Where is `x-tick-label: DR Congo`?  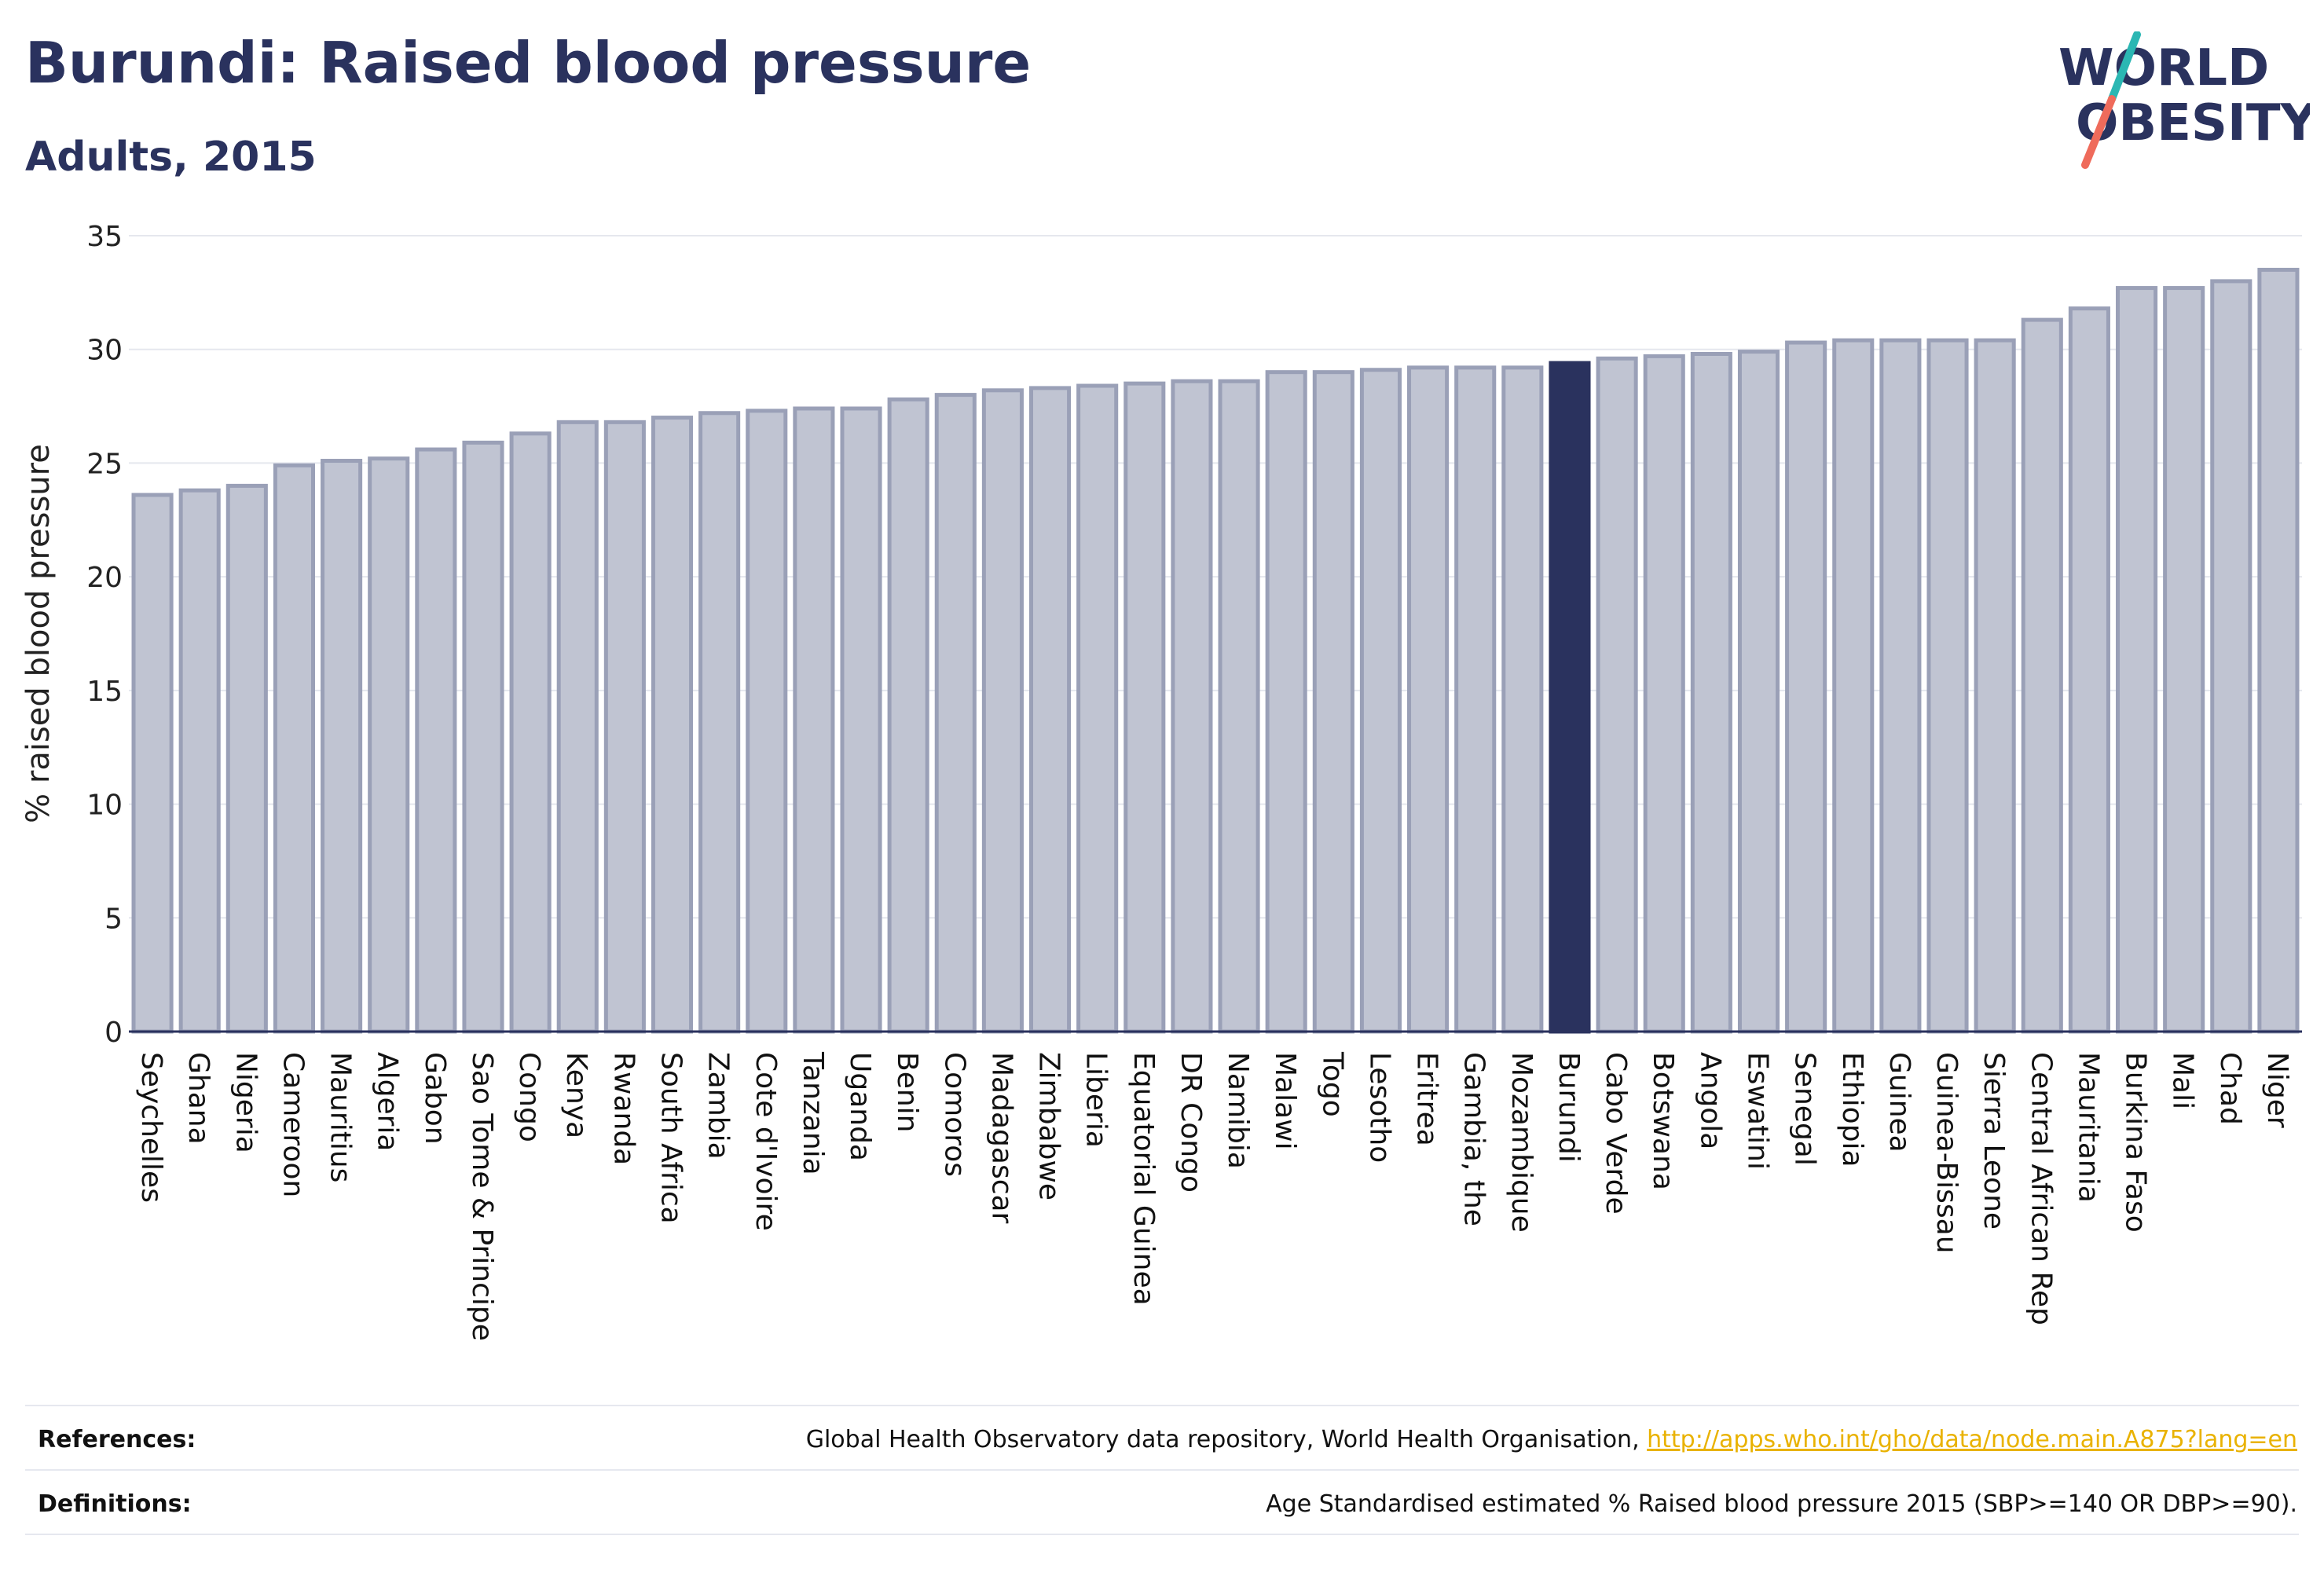 x-tick-label: DR Congo is located at coordinates (1191, 1122).